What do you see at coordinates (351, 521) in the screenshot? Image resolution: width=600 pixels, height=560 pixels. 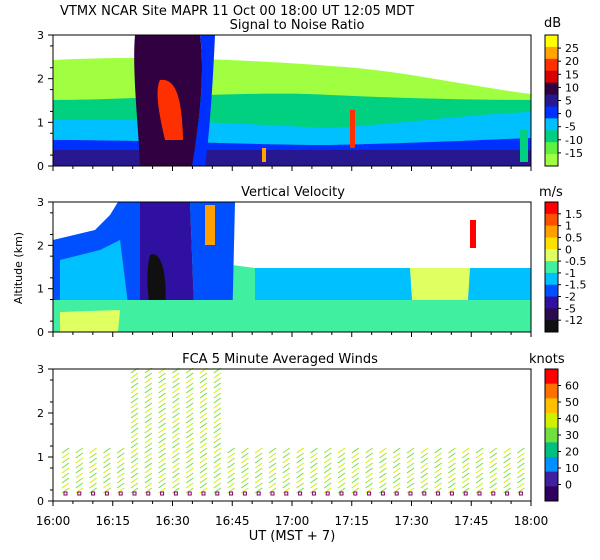 I see `x-tick-label: 17:15` at bounding box center [351, 521].